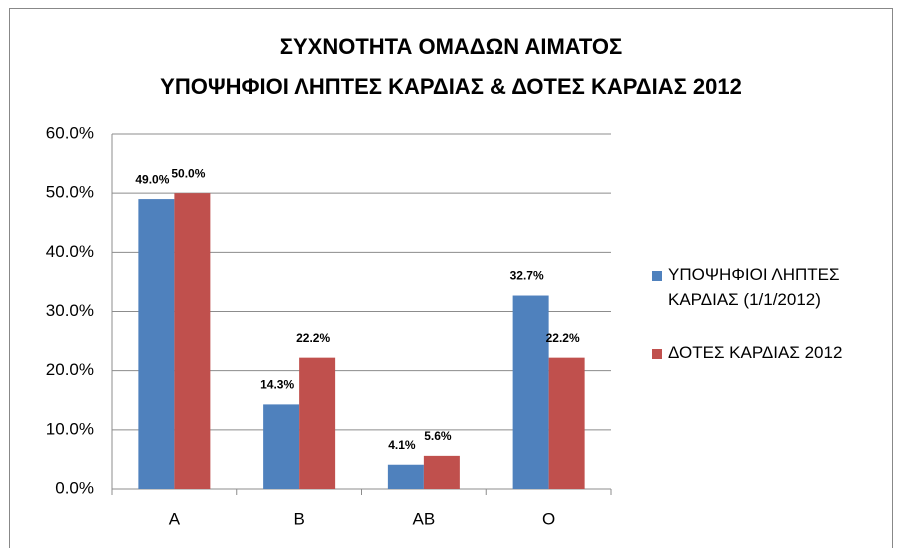 This screenshot has width=902, height=548. I want to click on legend-label: ΔΟΤΕΣ ΚΑΡΔΙΑΣ 2012, so click(755, 352).